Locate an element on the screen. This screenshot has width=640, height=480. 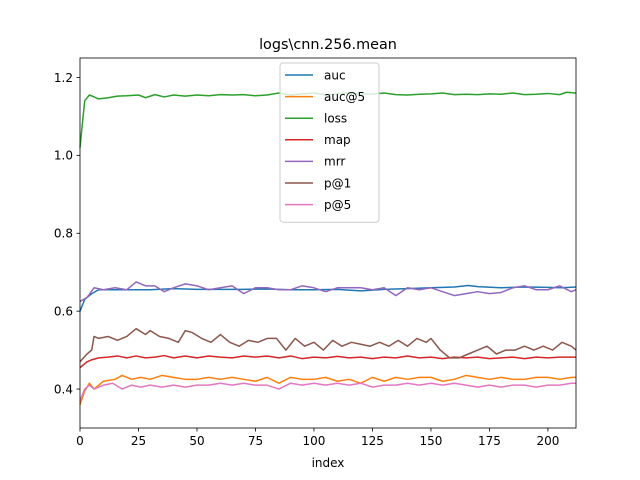
series-line-auc is located at coordinates (328, 298).